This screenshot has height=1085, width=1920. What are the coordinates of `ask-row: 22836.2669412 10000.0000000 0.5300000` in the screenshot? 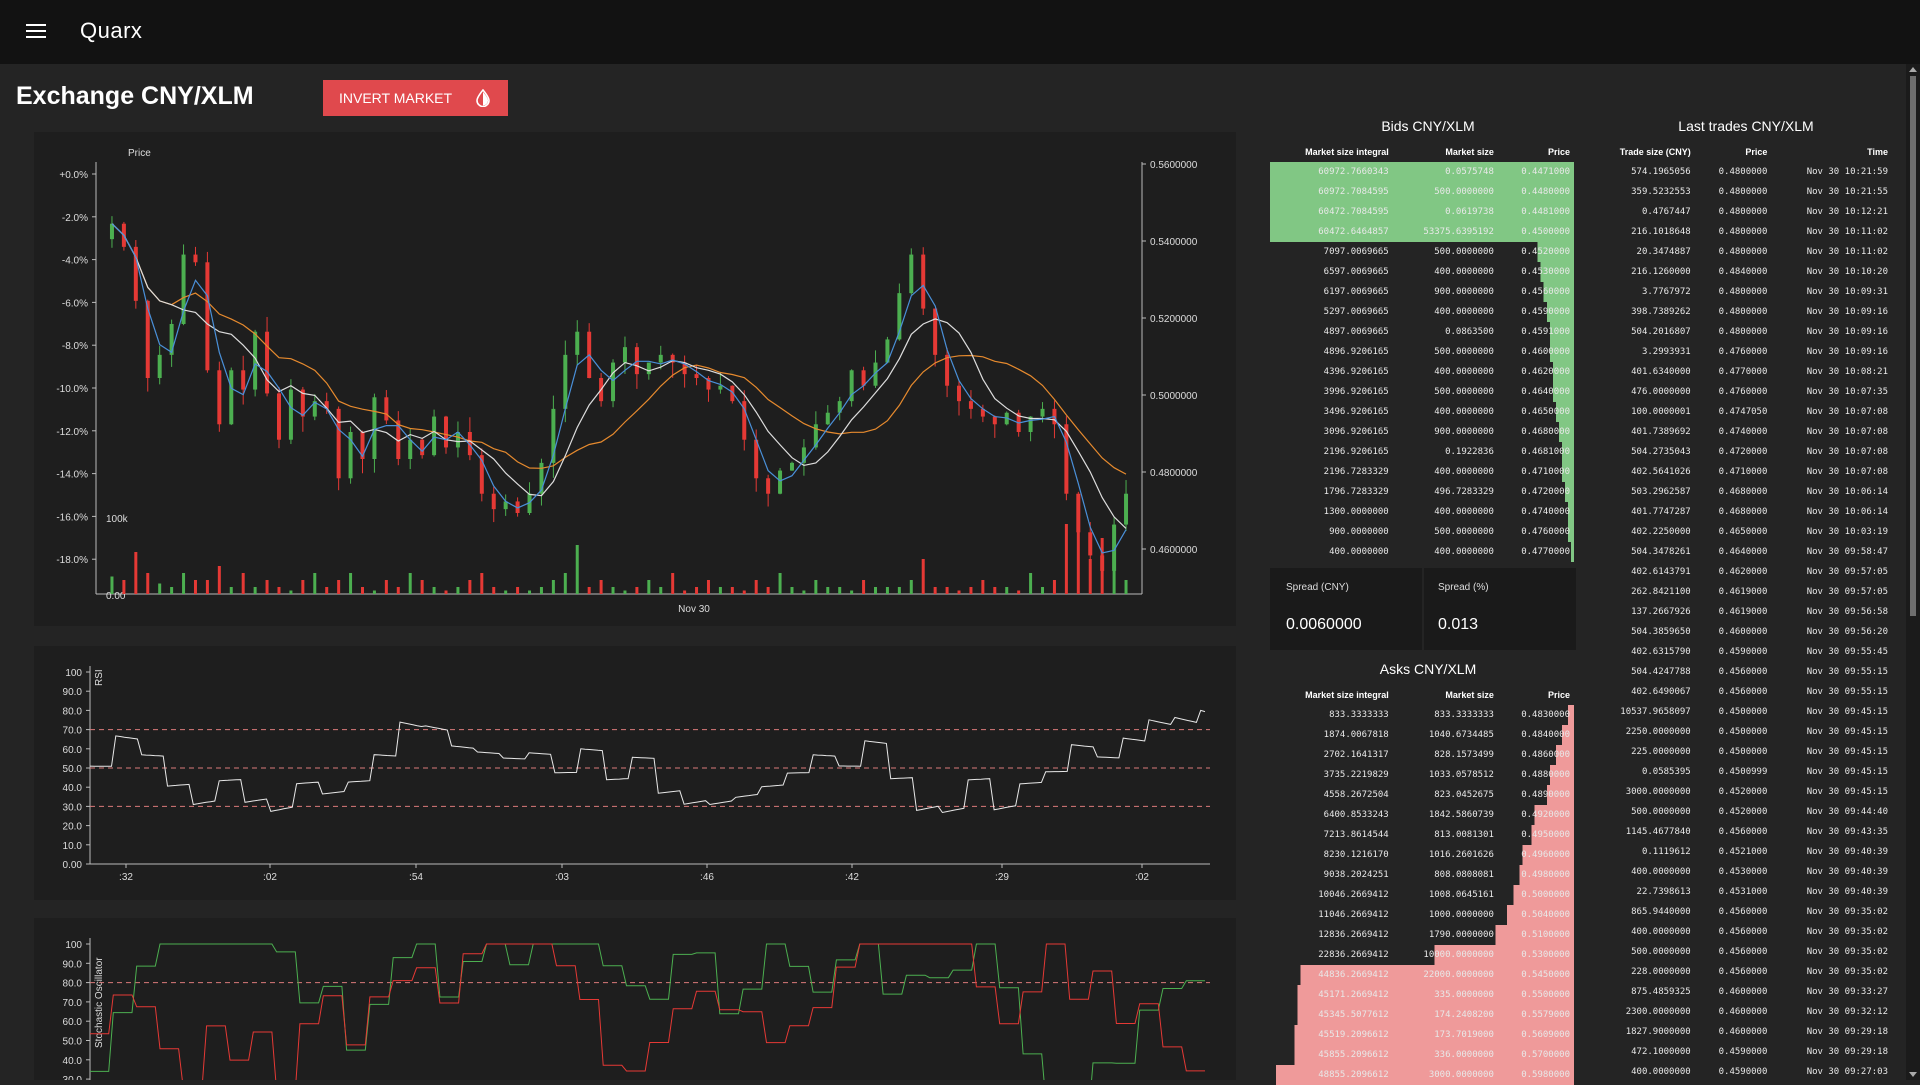 It's located at (1422, 955).